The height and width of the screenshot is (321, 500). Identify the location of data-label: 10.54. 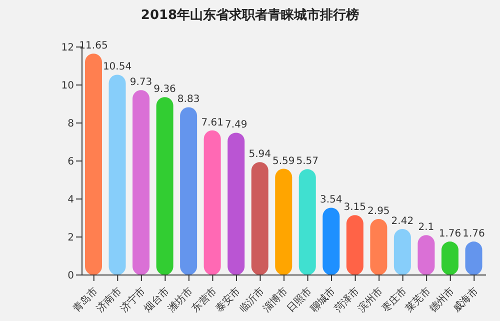
(117, 67).